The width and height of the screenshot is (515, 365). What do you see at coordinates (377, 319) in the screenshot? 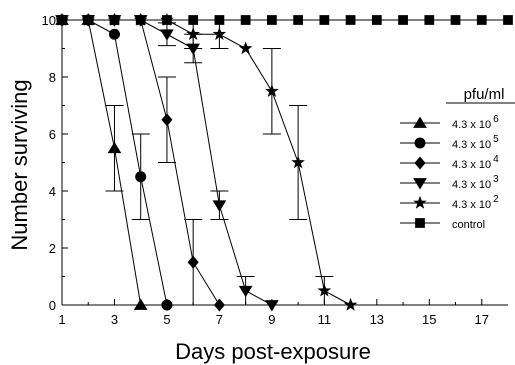
I see `x-tick-label: 13` at bounding box center [377, 319].